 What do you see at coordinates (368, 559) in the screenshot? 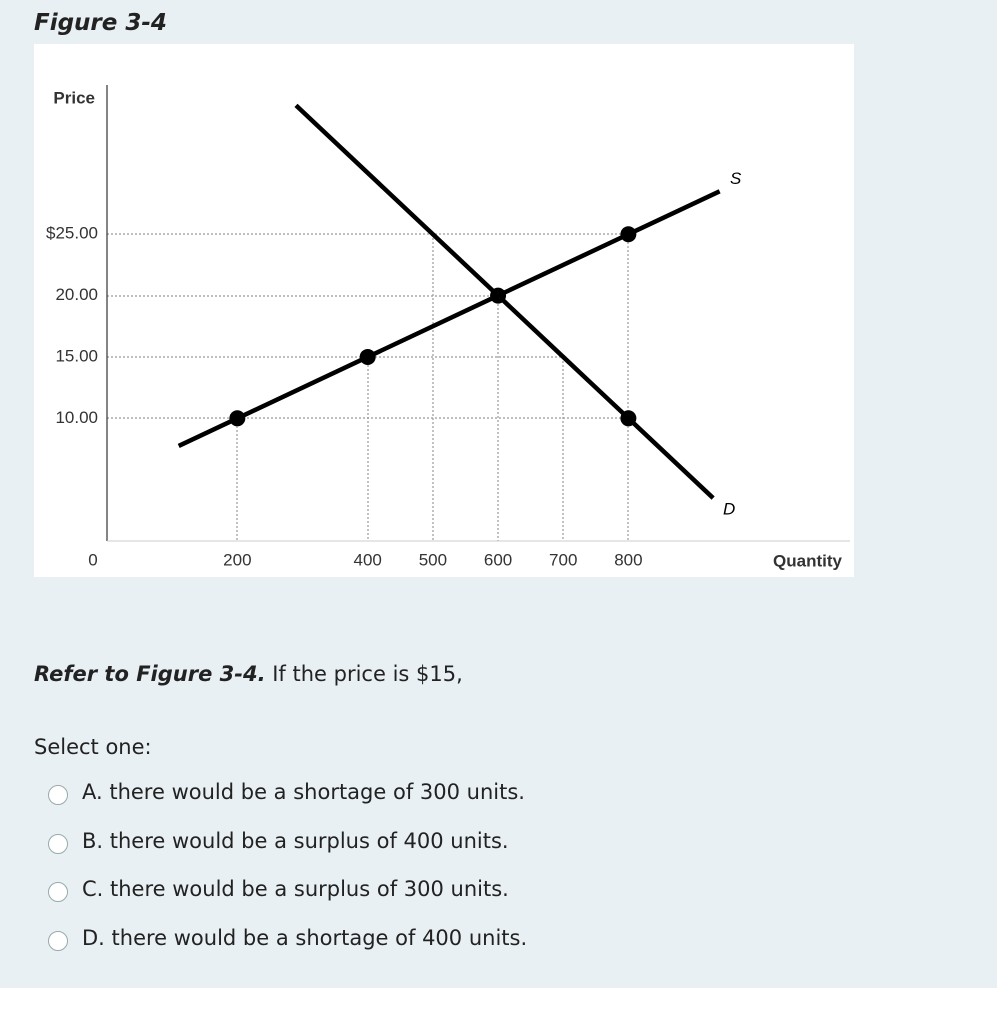
I see `x-tick-label: 400` at bounding box center [368, 559].